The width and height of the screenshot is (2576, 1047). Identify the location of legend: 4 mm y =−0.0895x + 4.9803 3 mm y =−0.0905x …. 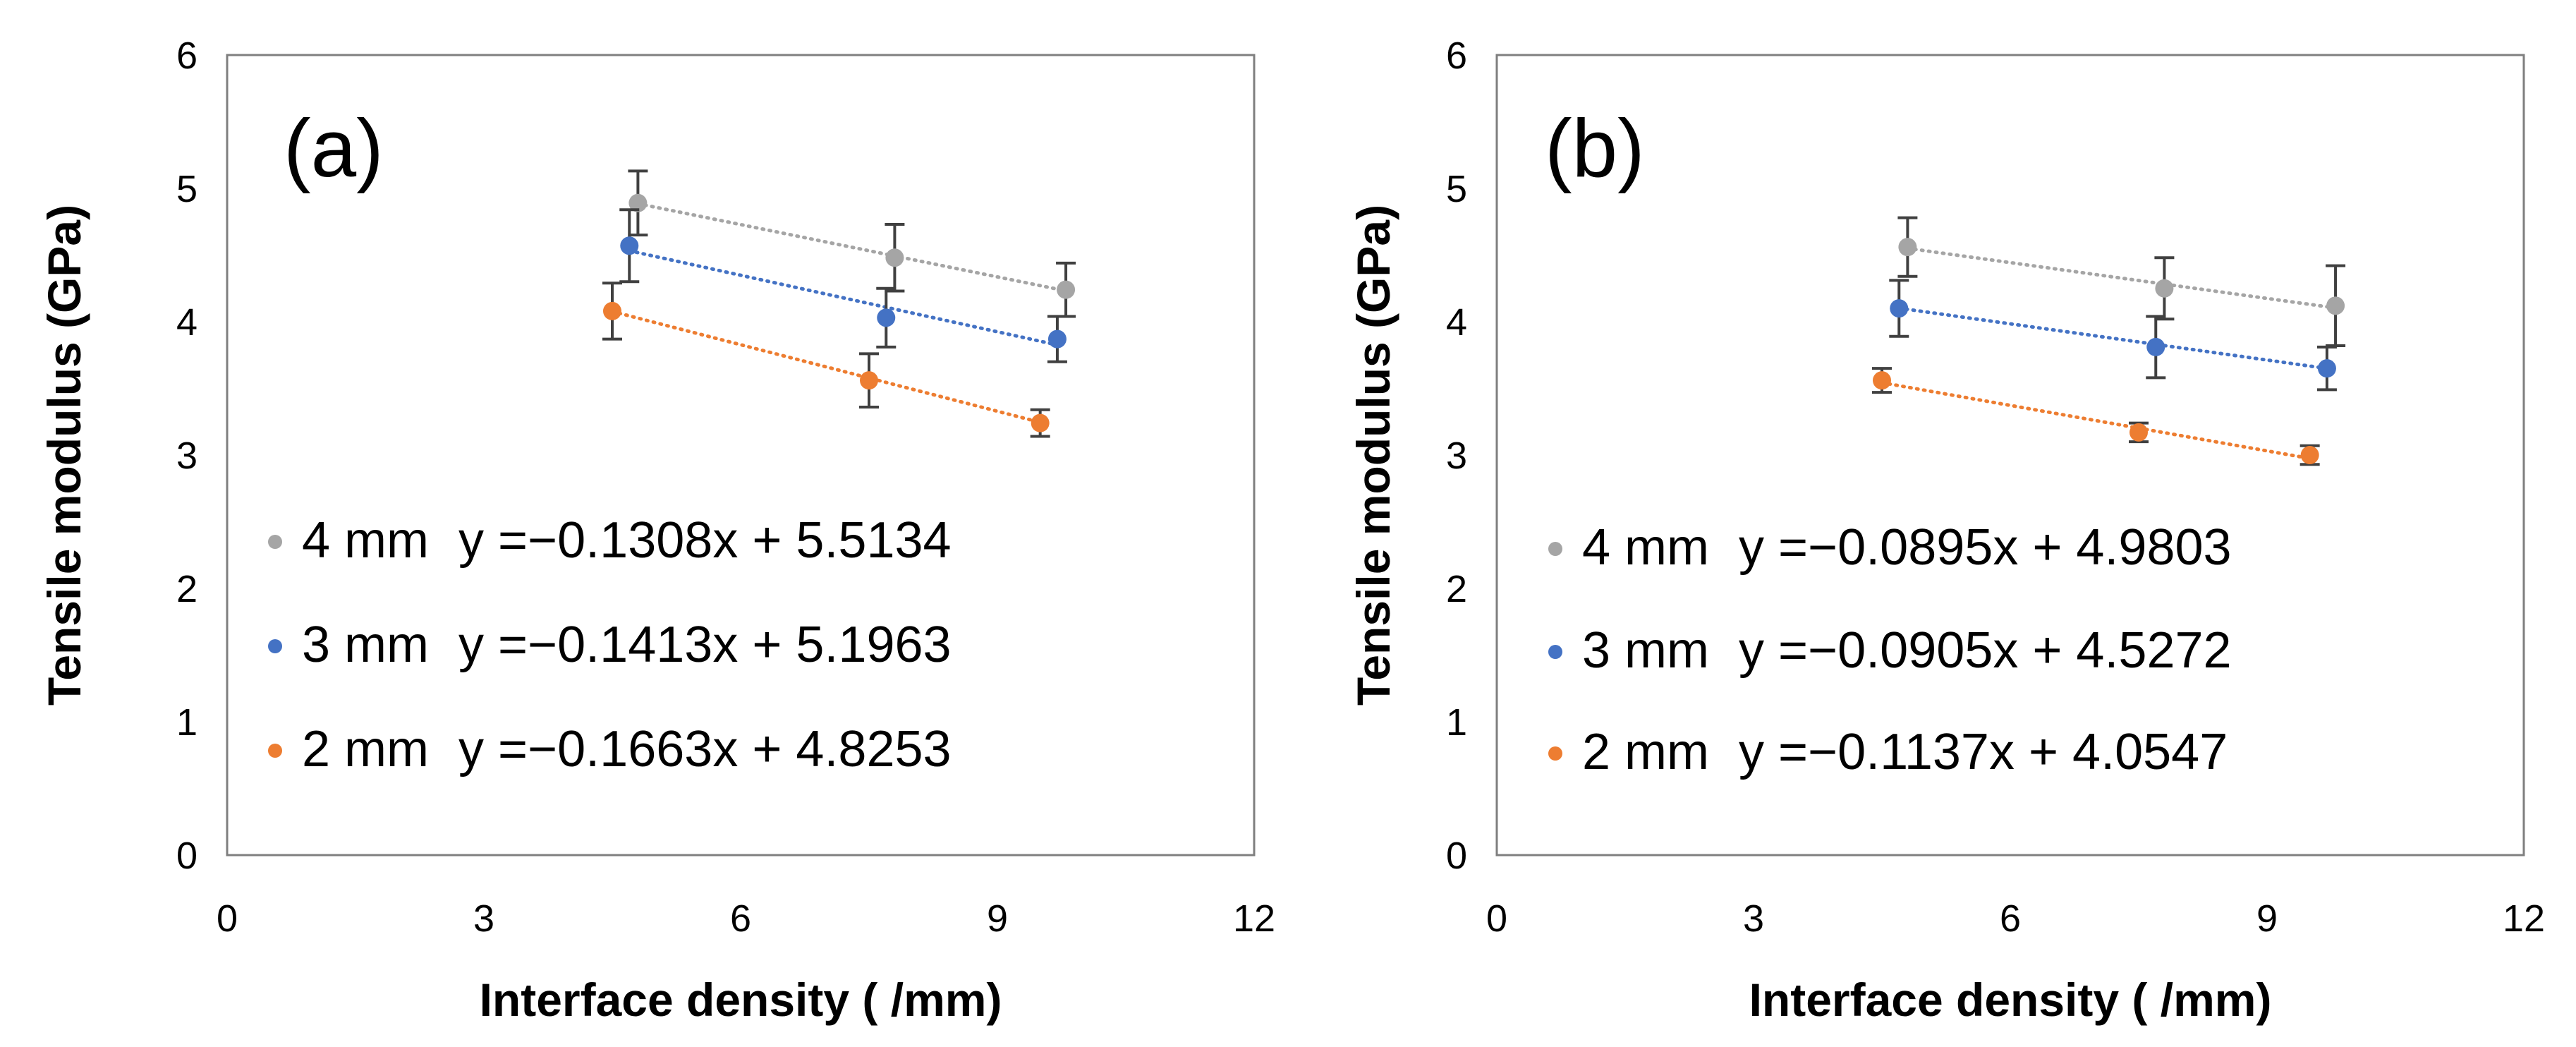
(1890, 649).